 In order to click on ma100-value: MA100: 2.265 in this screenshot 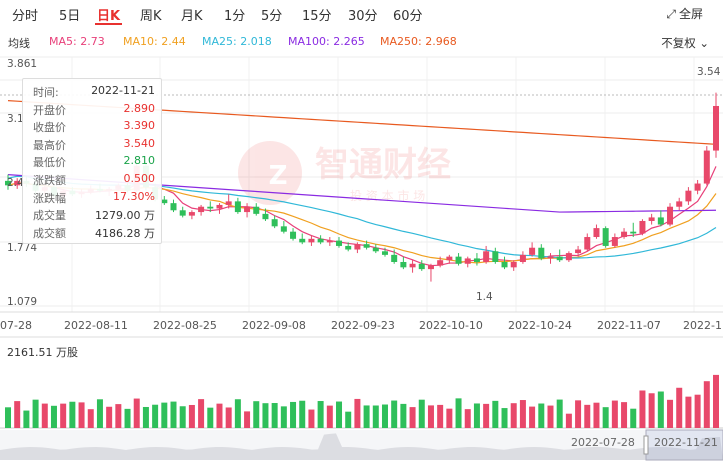, I will do `click(326, 41)`.